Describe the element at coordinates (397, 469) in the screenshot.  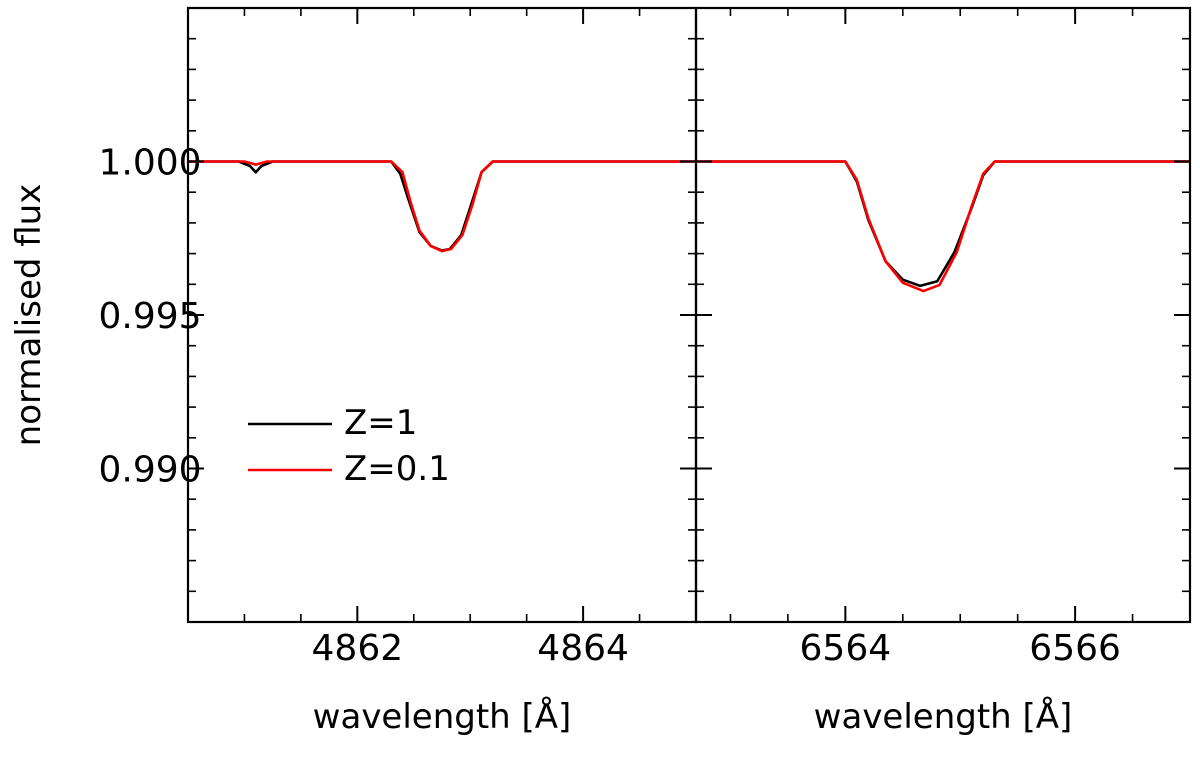
I see `legend-label-z01: Z=0.1` at that location.